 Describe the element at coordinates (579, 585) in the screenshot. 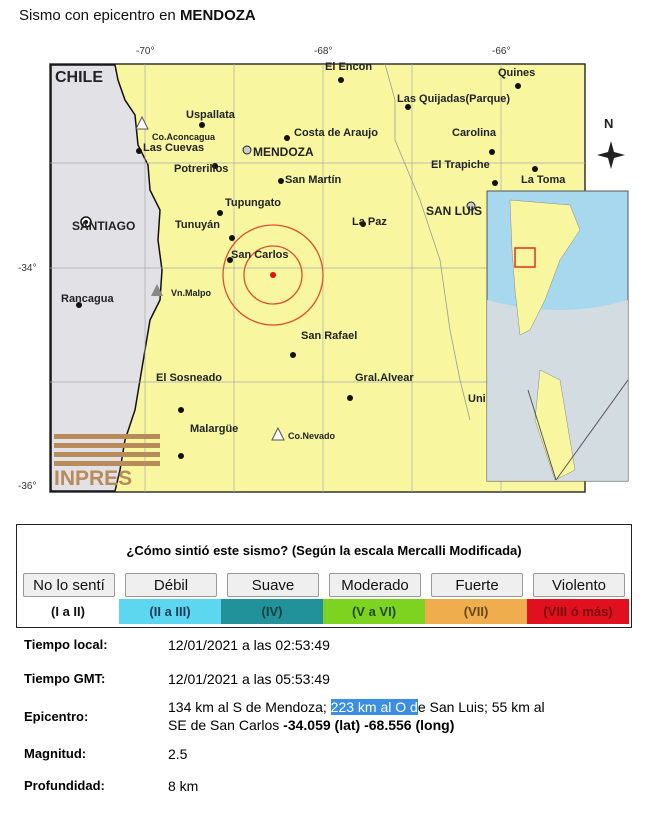

I see `intensity-button: Violento` at that location.